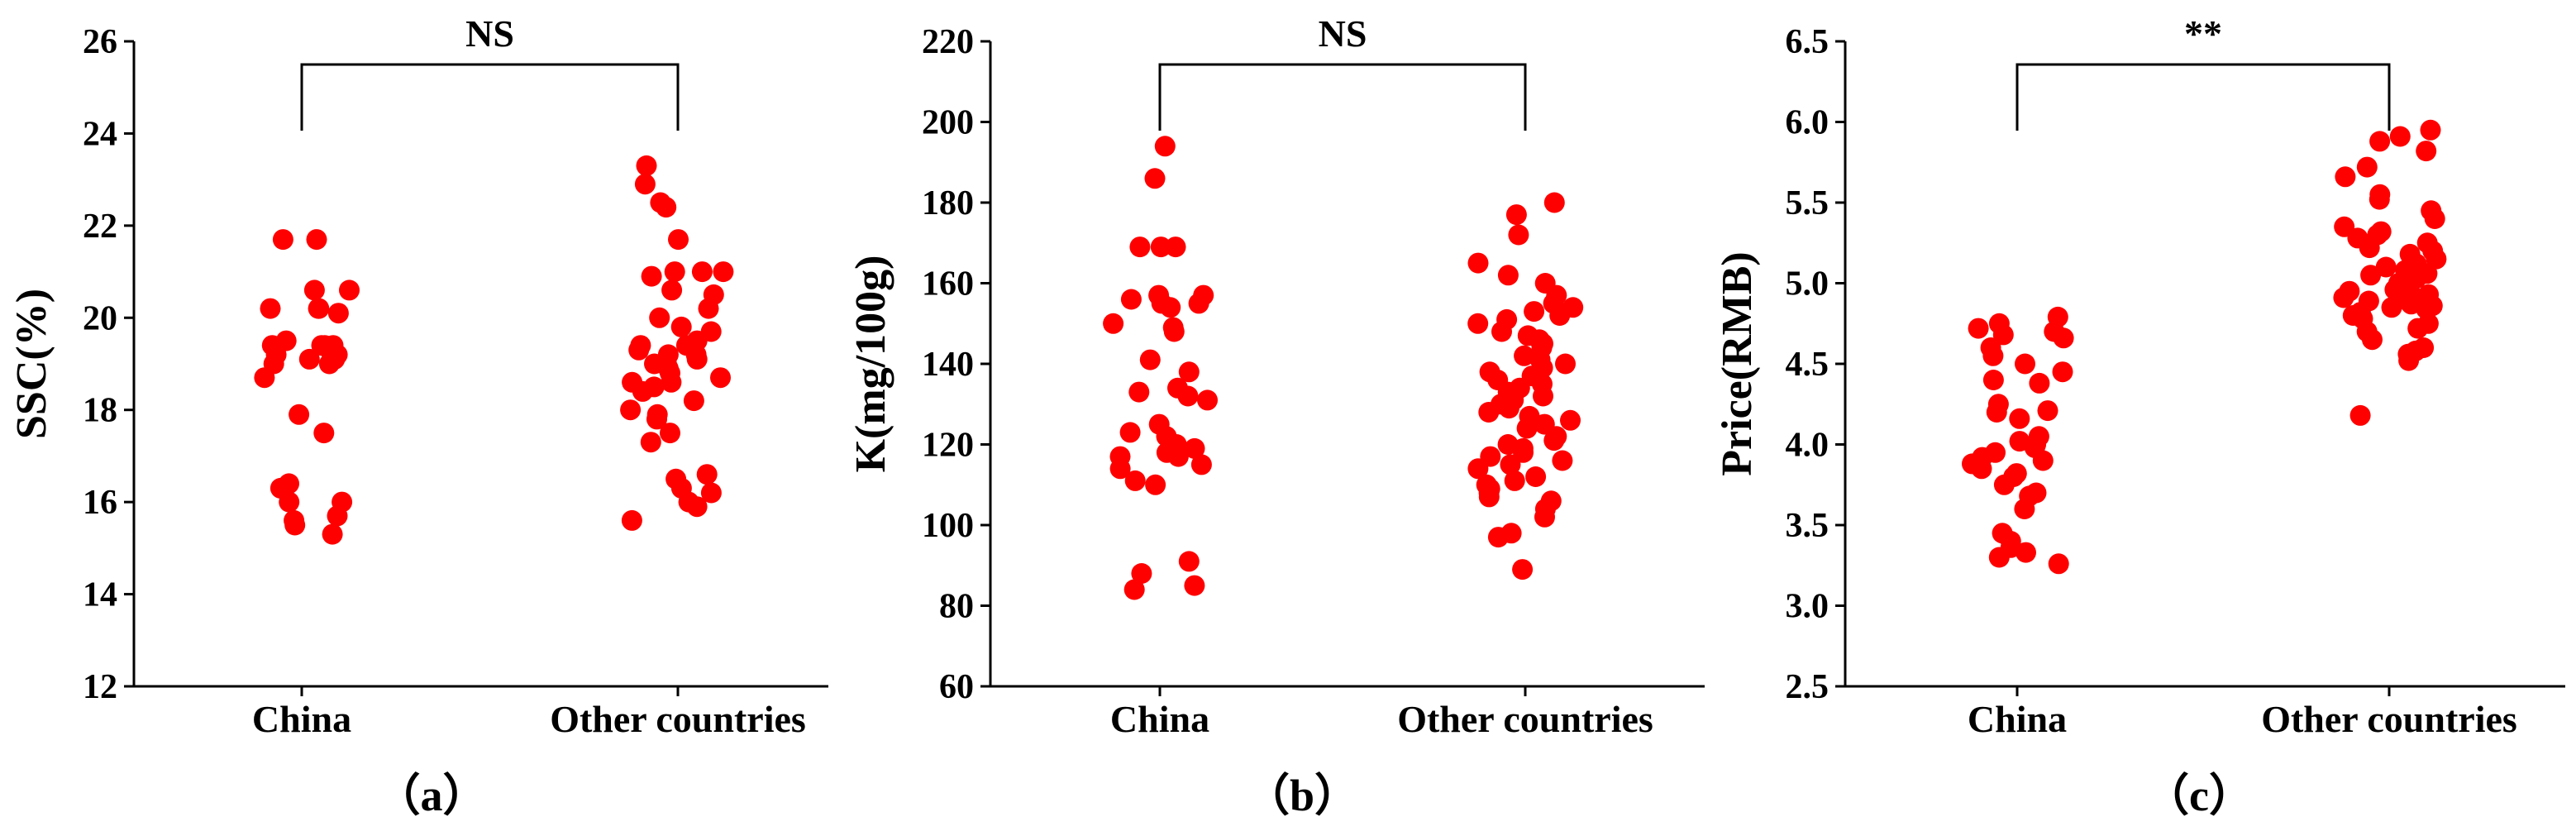  I want to click on y-tick-label: 20, so click(100, 318).